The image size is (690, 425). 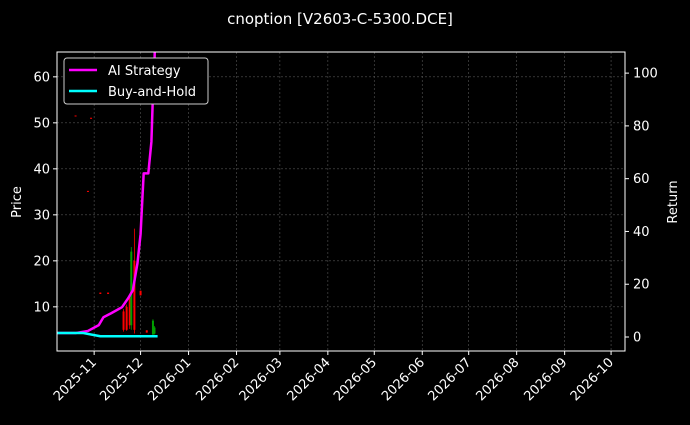 What do you see at coordinates (41, 169) in the screenshot?
I see `y-tick-label: 40` at bounding box center [41, 169].